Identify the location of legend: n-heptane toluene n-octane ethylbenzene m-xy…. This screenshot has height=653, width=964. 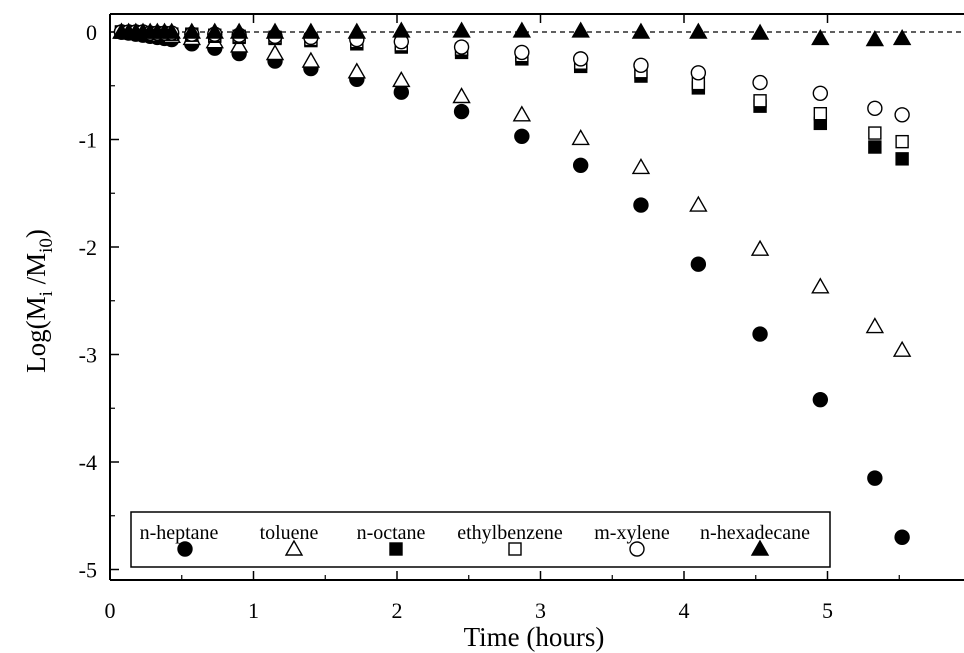
(480, 539).